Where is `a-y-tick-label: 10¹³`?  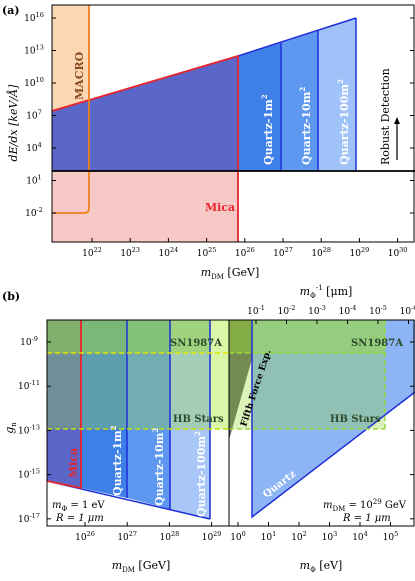
a-y-tick-label: 10¹³ is located at coordinates (34, 50).